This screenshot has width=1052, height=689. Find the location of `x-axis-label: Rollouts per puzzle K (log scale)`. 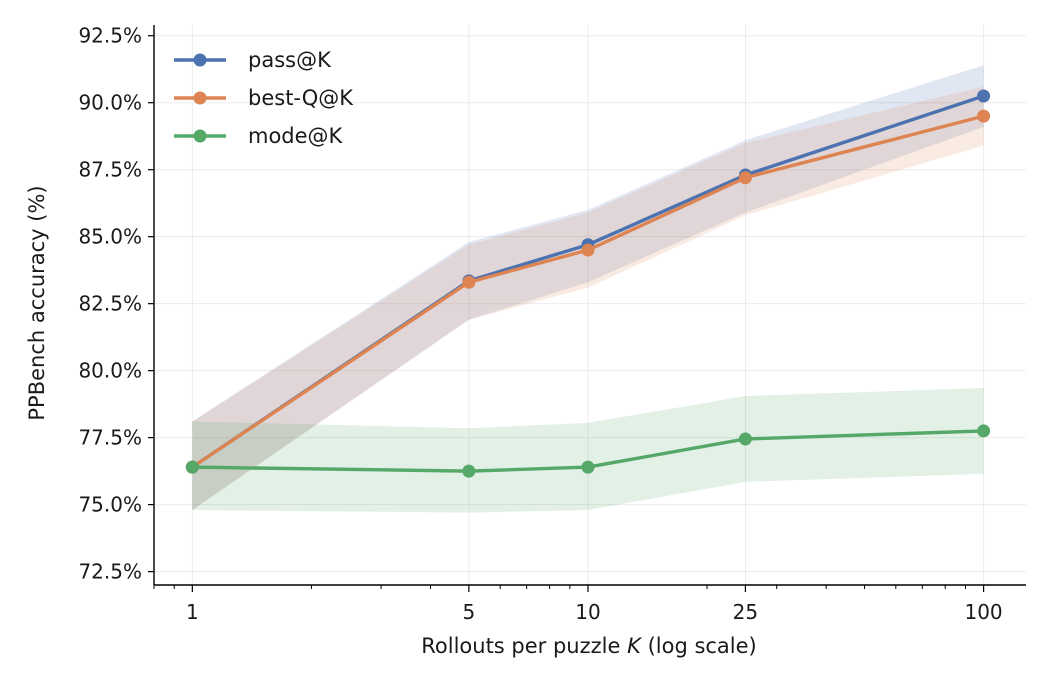

x-axis-label: Rollouts per puzzle K (log scale) is located at coordinates (589, 646).